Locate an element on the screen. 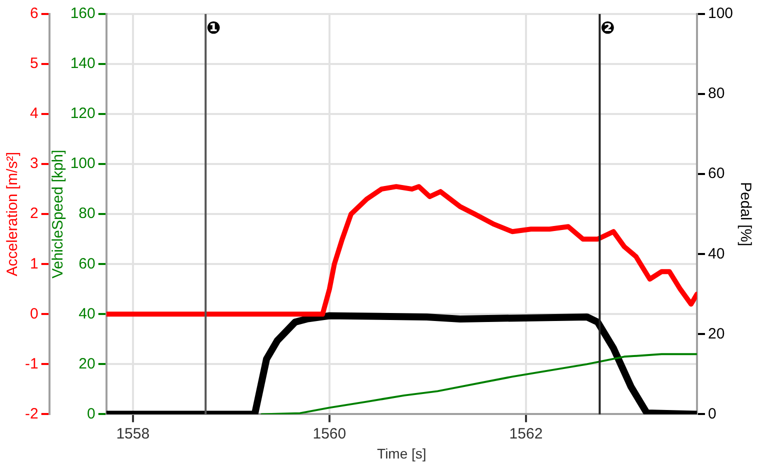 The width and height of the screenshot is (762, 465). y-tick-label: 60 is located at coordinates (87, 263).